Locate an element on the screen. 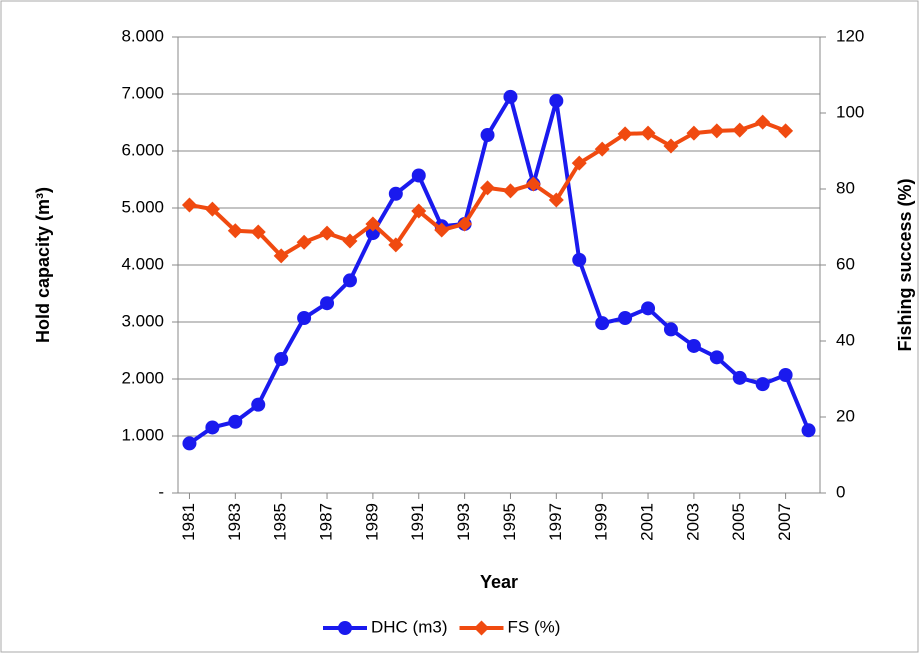 The height and width of the screenshot is (654, 920). y2-tick-label: 100 is located at coordinates (850, 111).